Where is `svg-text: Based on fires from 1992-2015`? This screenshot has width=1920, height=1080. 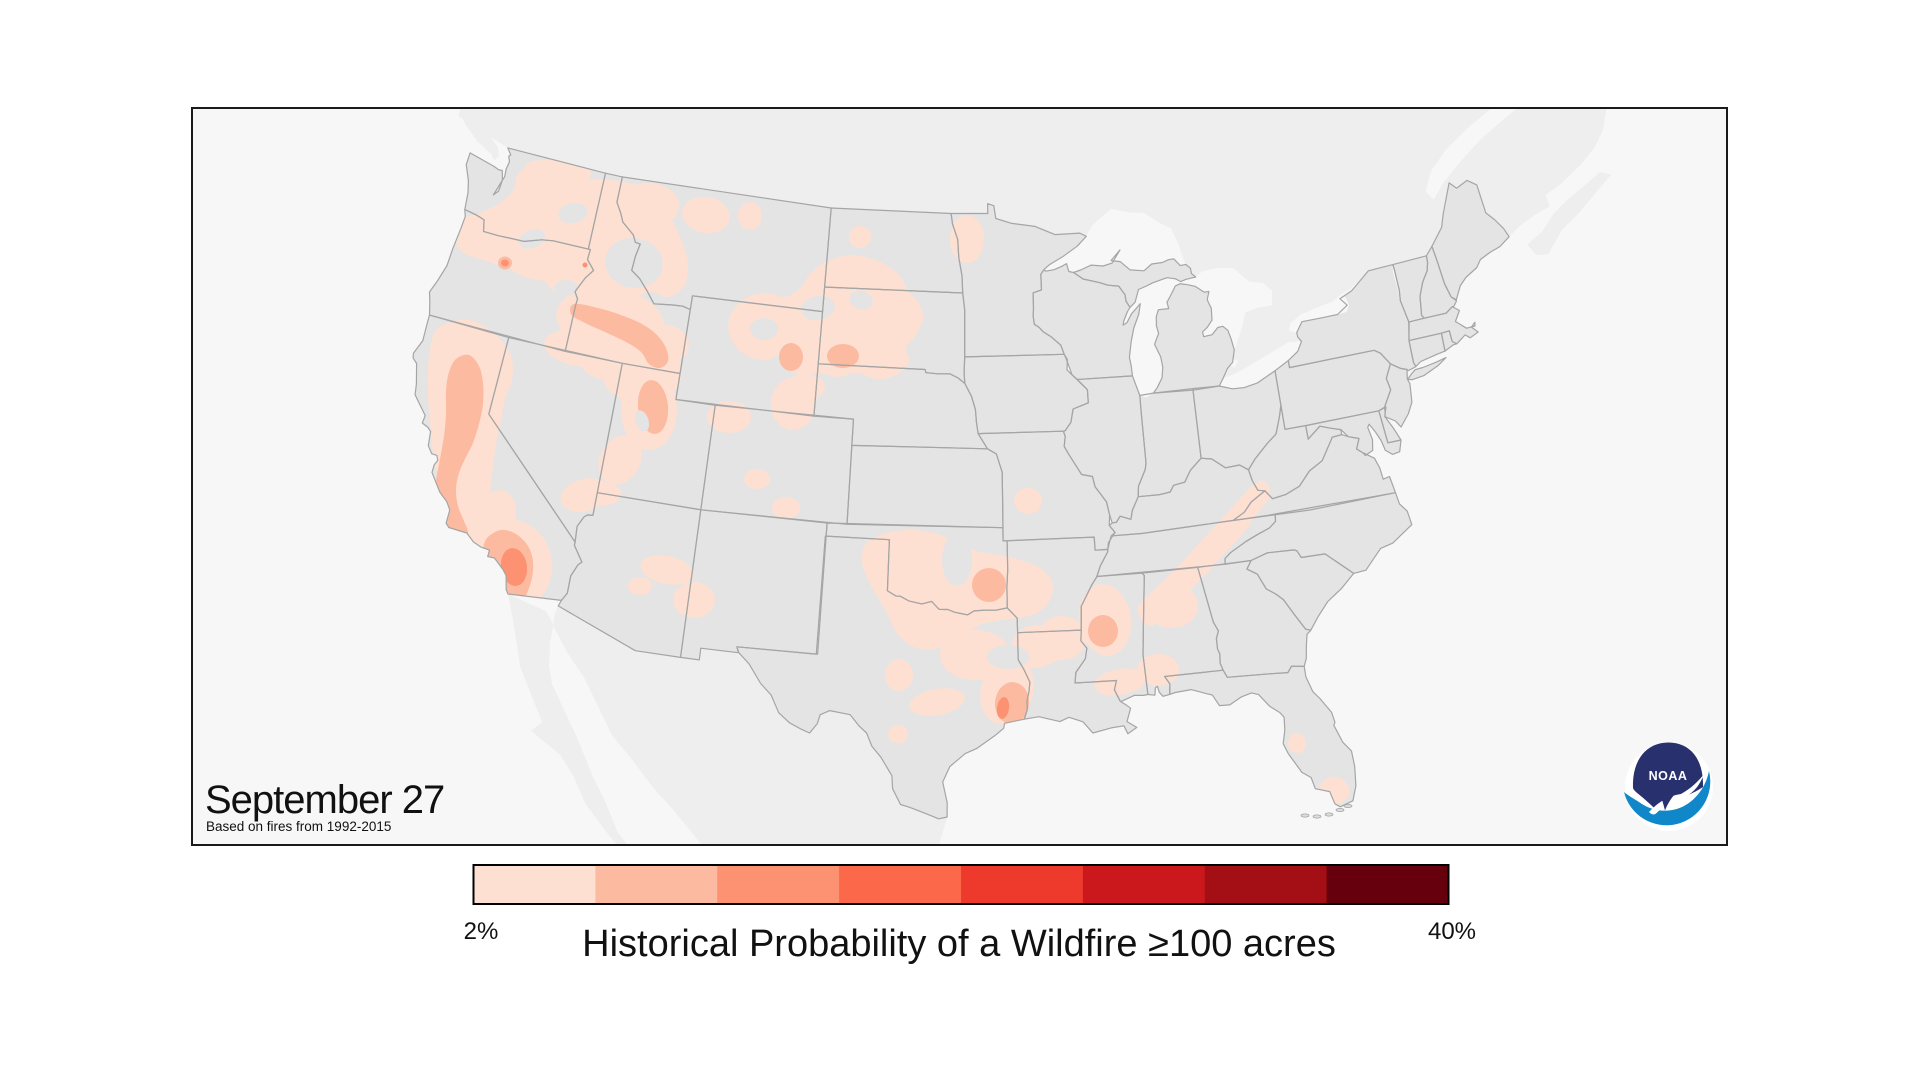
svg-text: Based on fires from 1992-2015 is located at coordinates (298, 826).